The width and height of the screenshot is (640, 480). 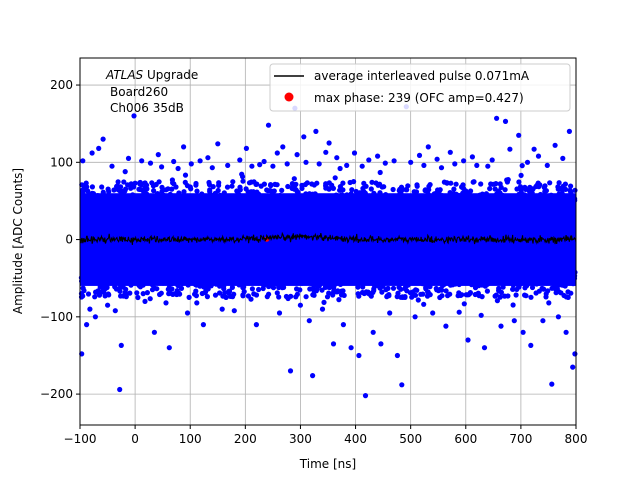 What do you see at coordinates (328, 238) in the screenshot?
I see `average-pulse-line` at bounding box center [328, 238].